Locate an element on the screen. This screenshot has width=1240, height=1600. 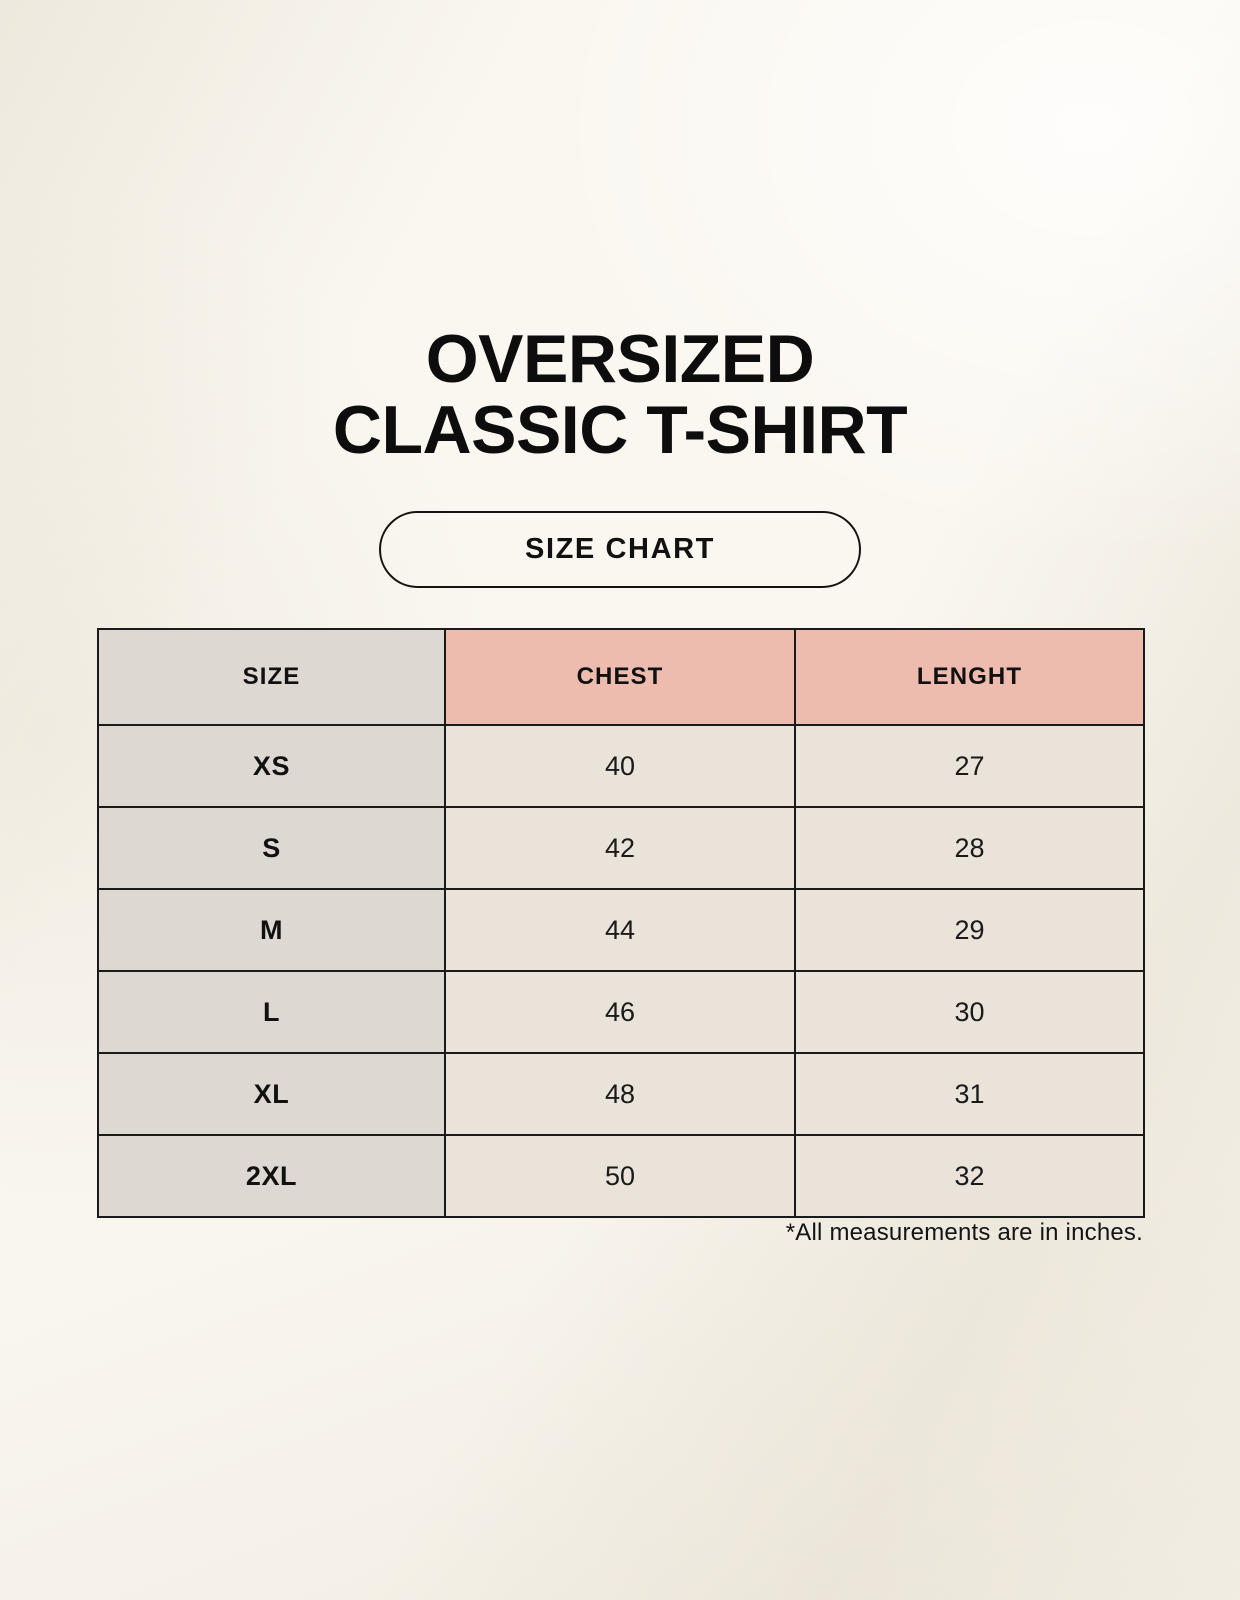
column-header-length: LENGHT is located at coordinates (969, 677).